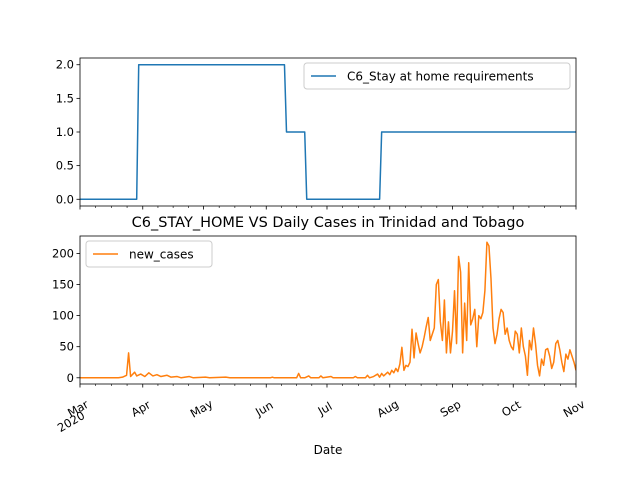 The height and width of the screenshot is (480, 640). Describe the element at coordinates (328, 208) in the screenshot. I see `top-x-ticks` at that location.